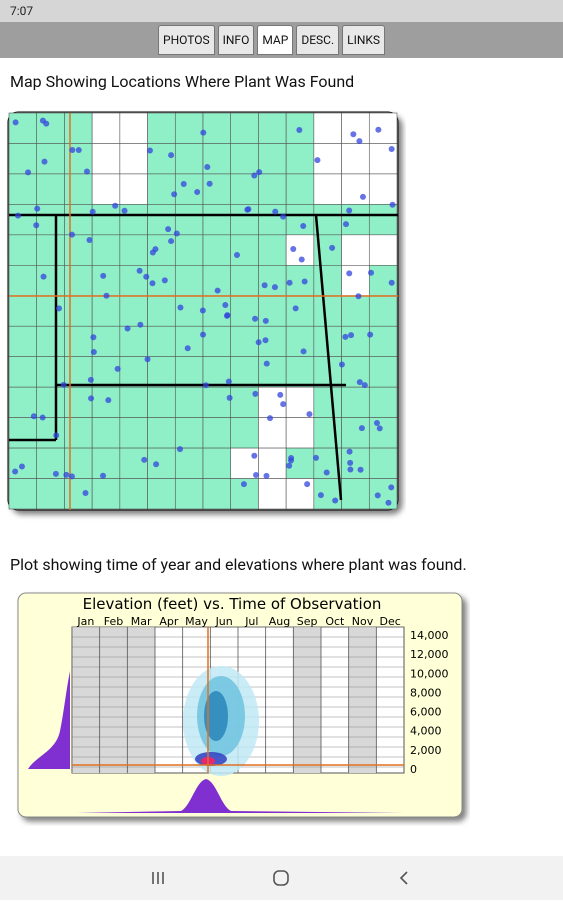  I want to click on tab: LINKS, so click(364, 40).